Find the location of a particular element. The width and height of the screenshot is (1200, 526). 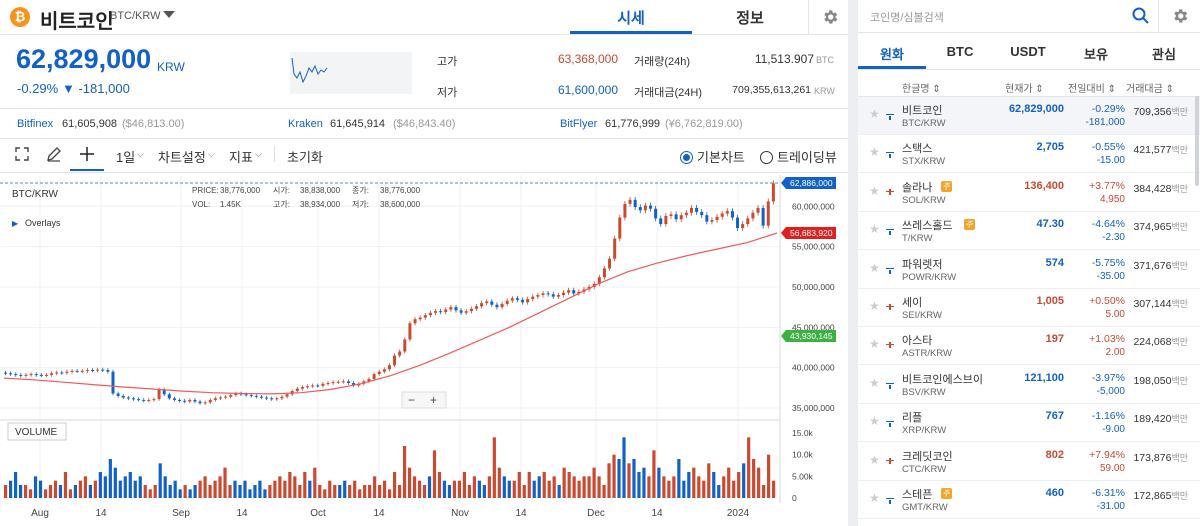

scrollbar is located at coordinates (1197, 141).